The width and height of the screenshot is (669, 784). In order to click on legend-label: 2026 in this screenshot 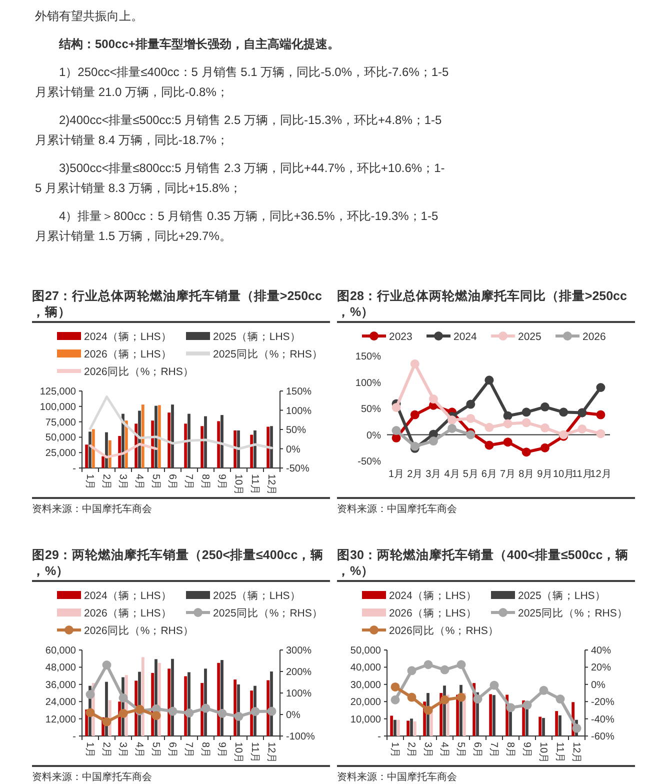, I will do `click(594, 337)`.